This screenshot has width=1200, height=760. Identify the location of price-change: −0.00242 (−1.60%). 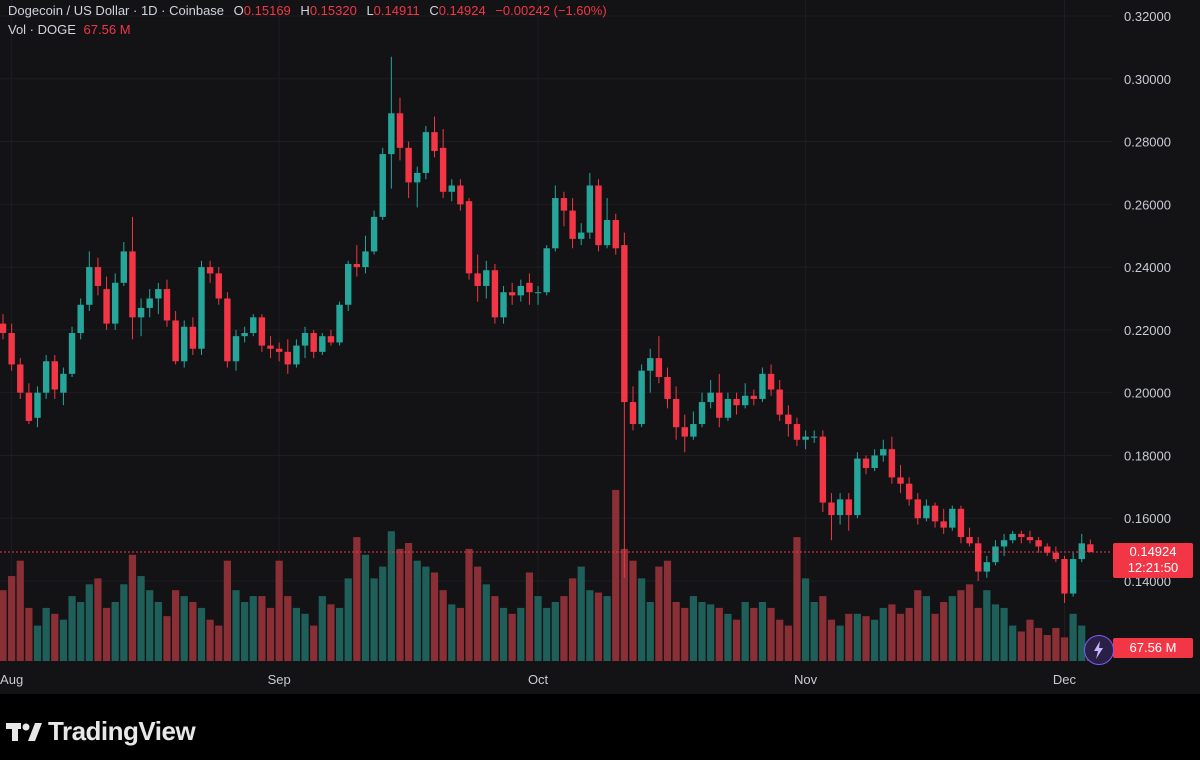
(551, 10).